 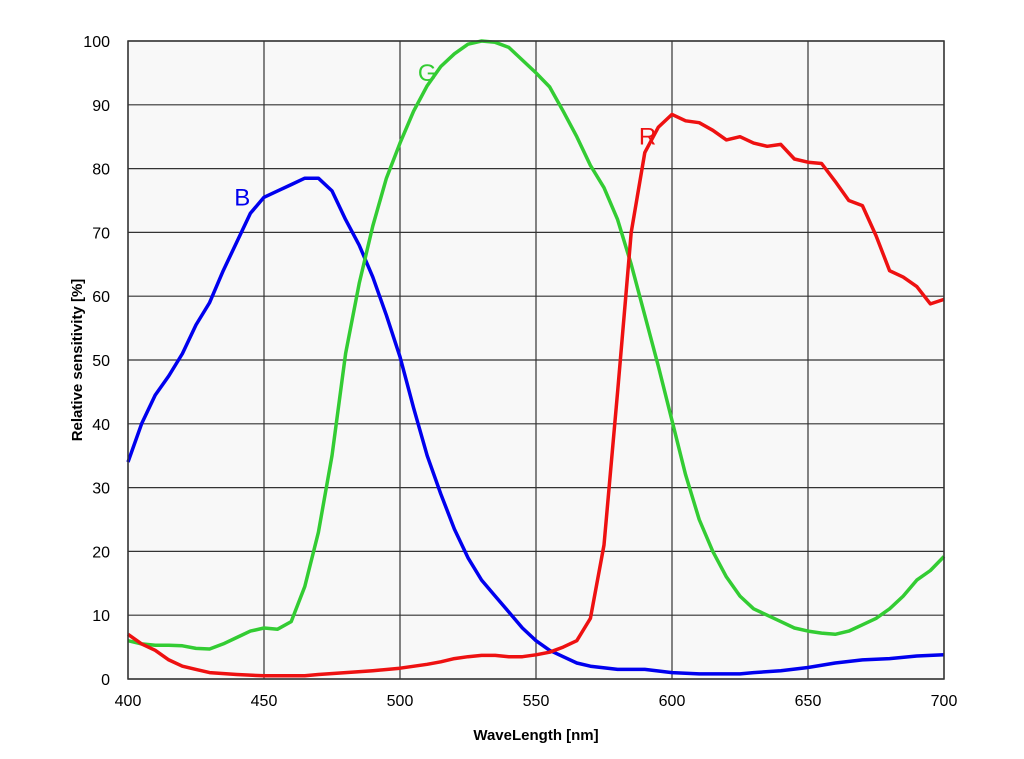 I want to click on series-label-R: R, so click(x=647, y=137).